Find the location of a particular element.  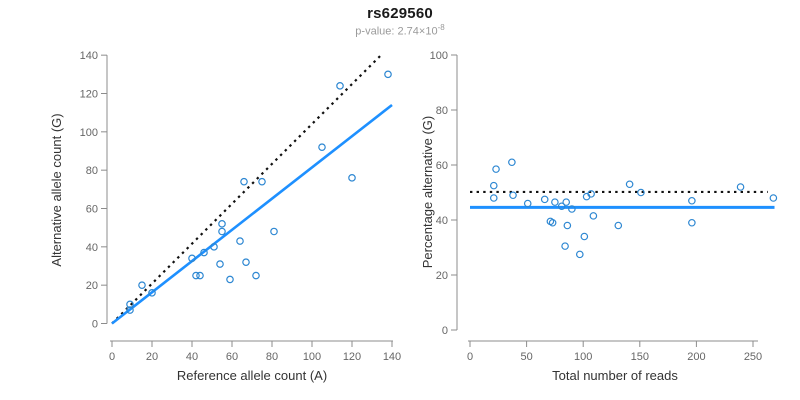

x-tick-label: 140 is located at coordinates (392, 357).